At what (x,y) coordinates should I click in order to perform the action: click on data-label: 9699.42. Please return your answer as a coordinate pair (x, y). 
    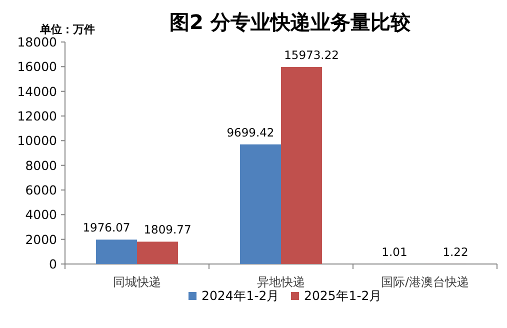
    Looking at the image, I should click on (250, 132).